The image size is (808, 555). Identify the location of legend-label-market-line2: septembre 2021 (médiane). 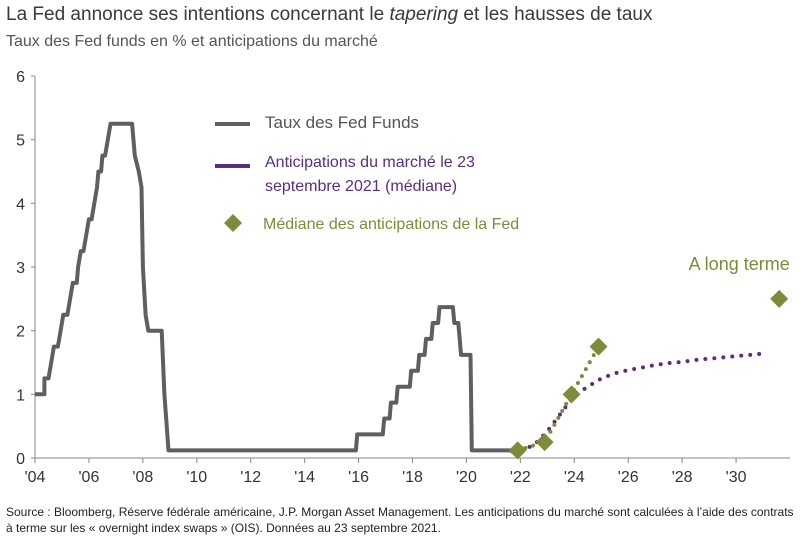
(361, 186).